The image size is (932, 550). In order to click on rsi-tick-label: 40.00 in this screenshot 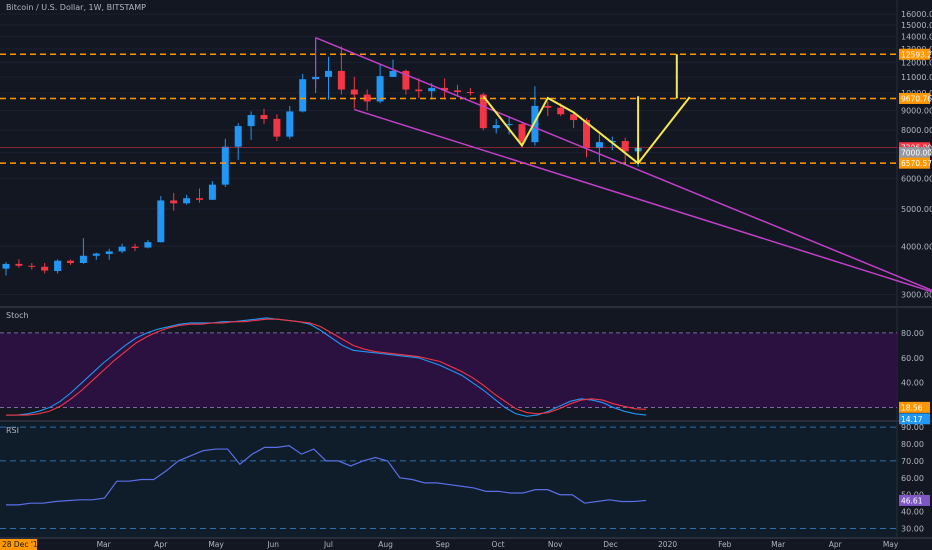, I will do `click(912, 512)`.